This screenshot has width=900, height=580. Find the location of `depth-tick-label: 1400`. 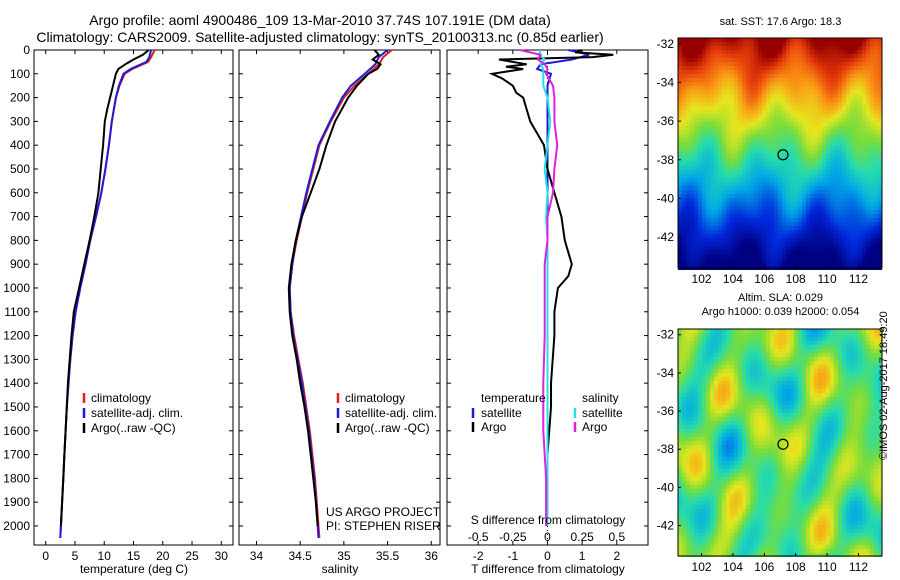

depth-tick-label: 1400 is located at coordinates (16, 383).